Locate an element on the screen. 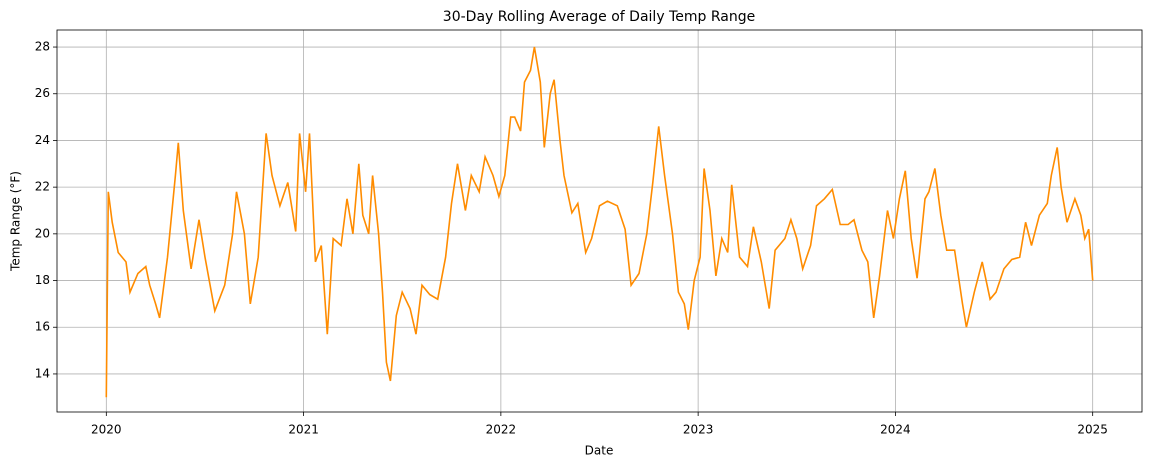 The height and width of the screenshot is (472, 1152). y-tick-label: 24 is located at coordinates (42, 140).